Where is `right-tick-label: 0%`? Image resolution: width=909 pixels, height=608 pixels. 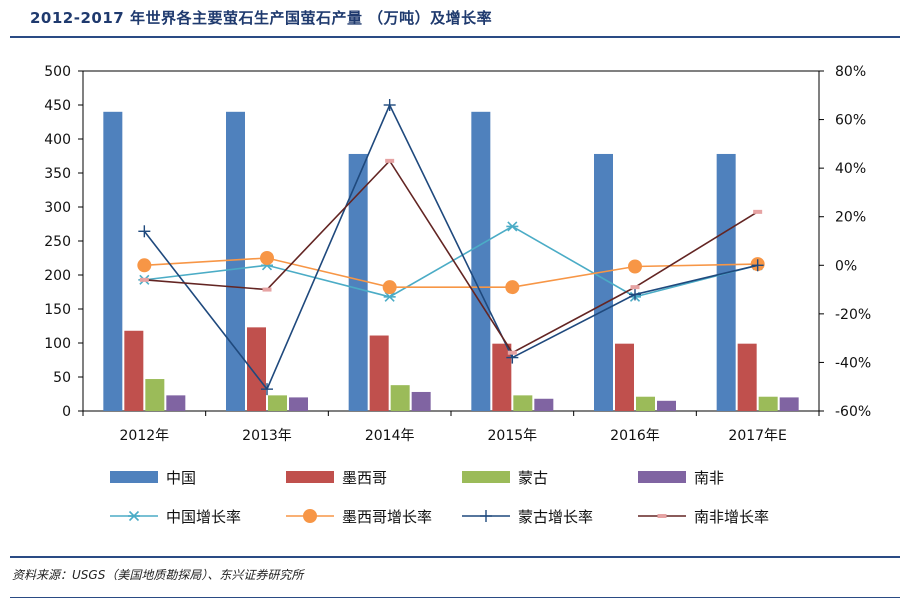
right-tick-label: 0% is located at coordinates (846, 266).